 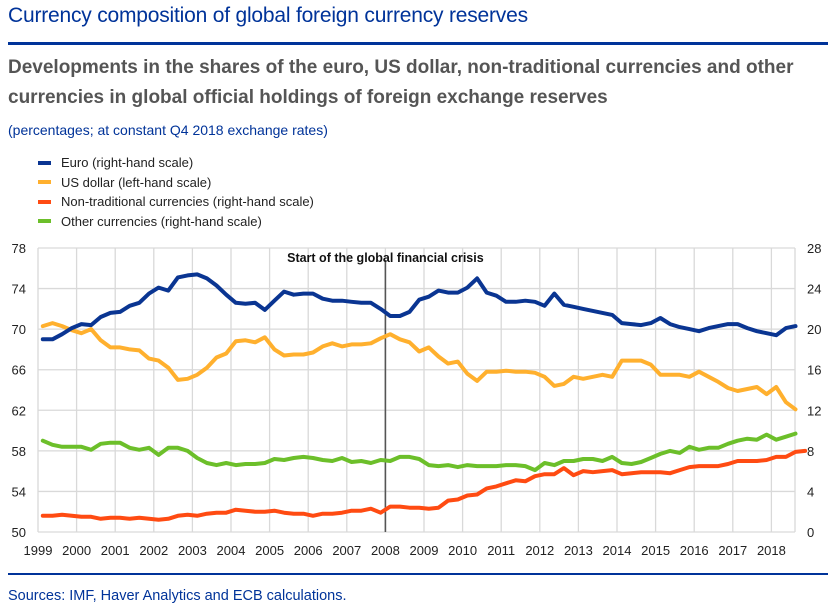 I want to click on x-tick-label: 2009, so click(x=424, y=550).